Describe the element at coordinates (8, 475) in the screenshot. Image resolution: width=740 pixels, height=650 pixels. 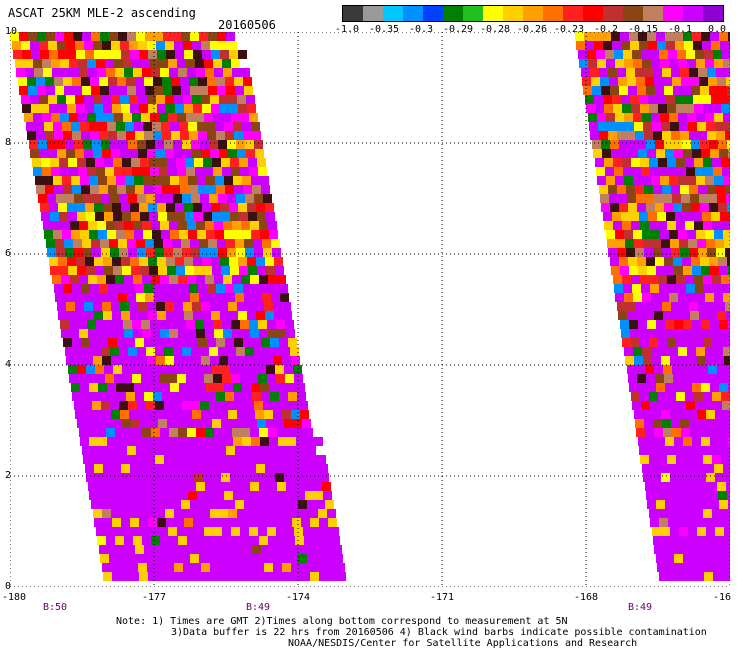
I see `y-tick-label: 2` at that location.